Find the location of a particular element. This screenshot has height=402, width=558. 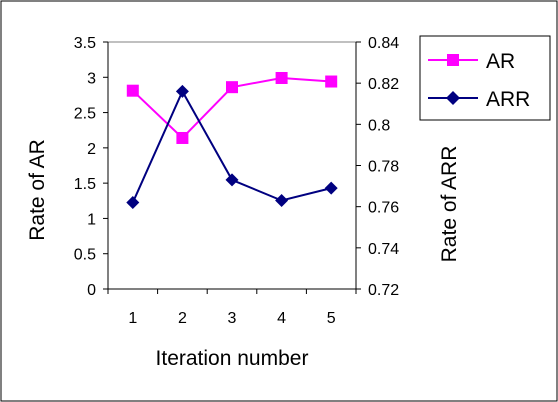

legend: AR ARR is located at coordinates (485, 78).